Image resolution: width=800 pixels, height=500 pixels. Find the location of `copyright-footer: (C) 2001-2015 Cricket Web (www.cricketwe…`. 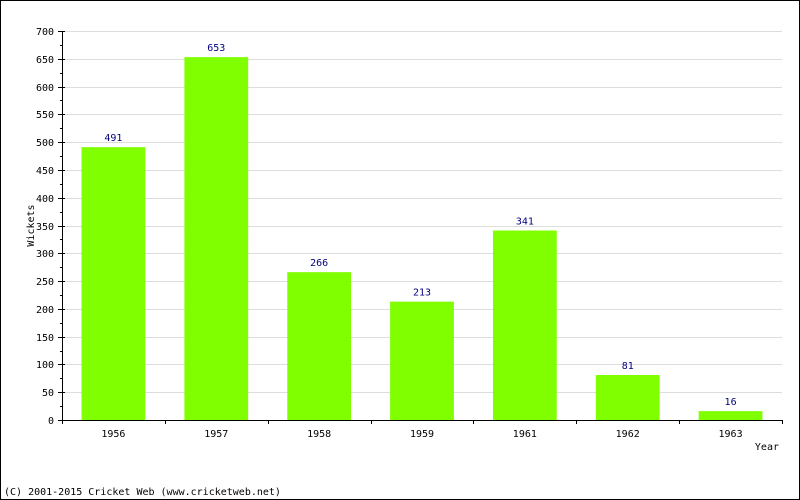

copyright-footer: (C) 2001-2015 Cricket Web (www.cricketwe… is located at coordinates (142, 492).